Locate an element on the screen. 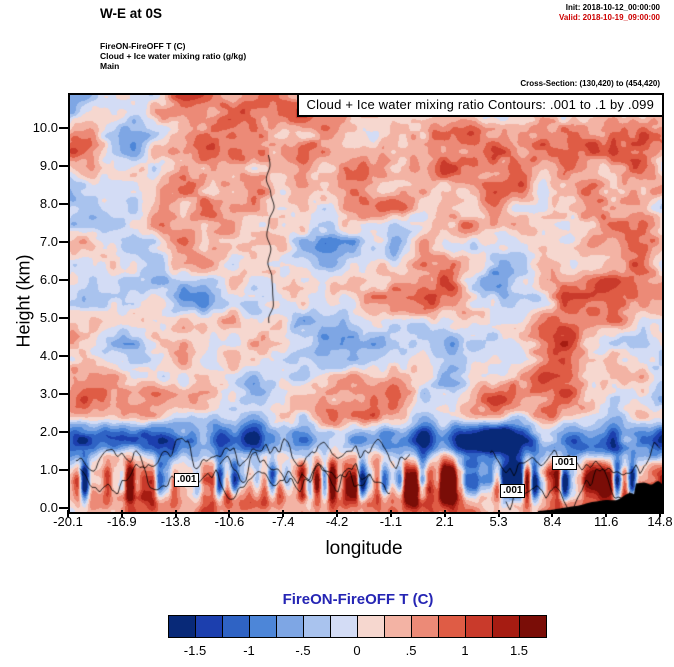 The image size is (674, 667). colorbar-tick-label: -1 is located at coordinates (249, 650).